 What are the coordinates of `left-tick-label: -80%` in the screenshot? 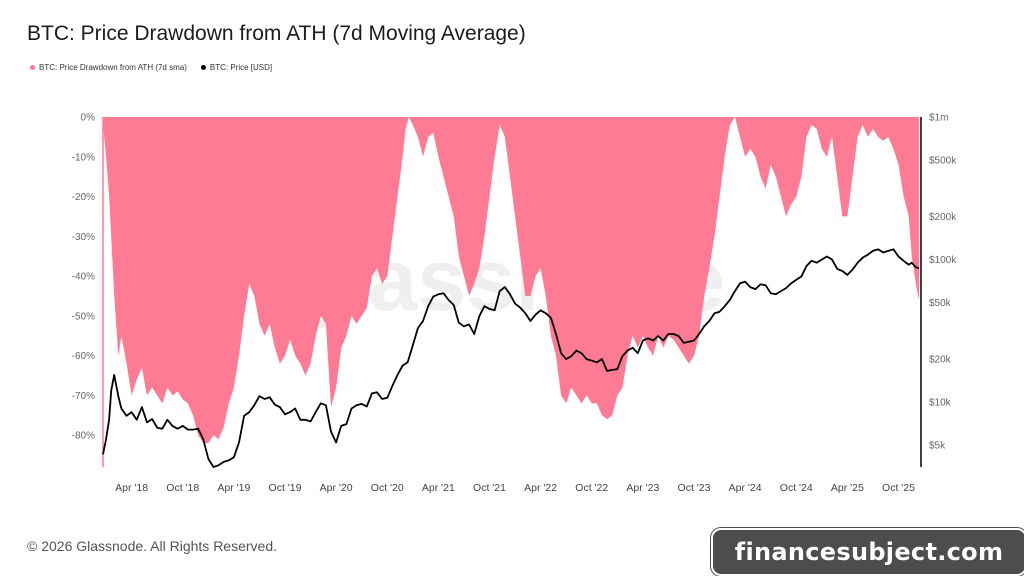 It's located at (83, 436).